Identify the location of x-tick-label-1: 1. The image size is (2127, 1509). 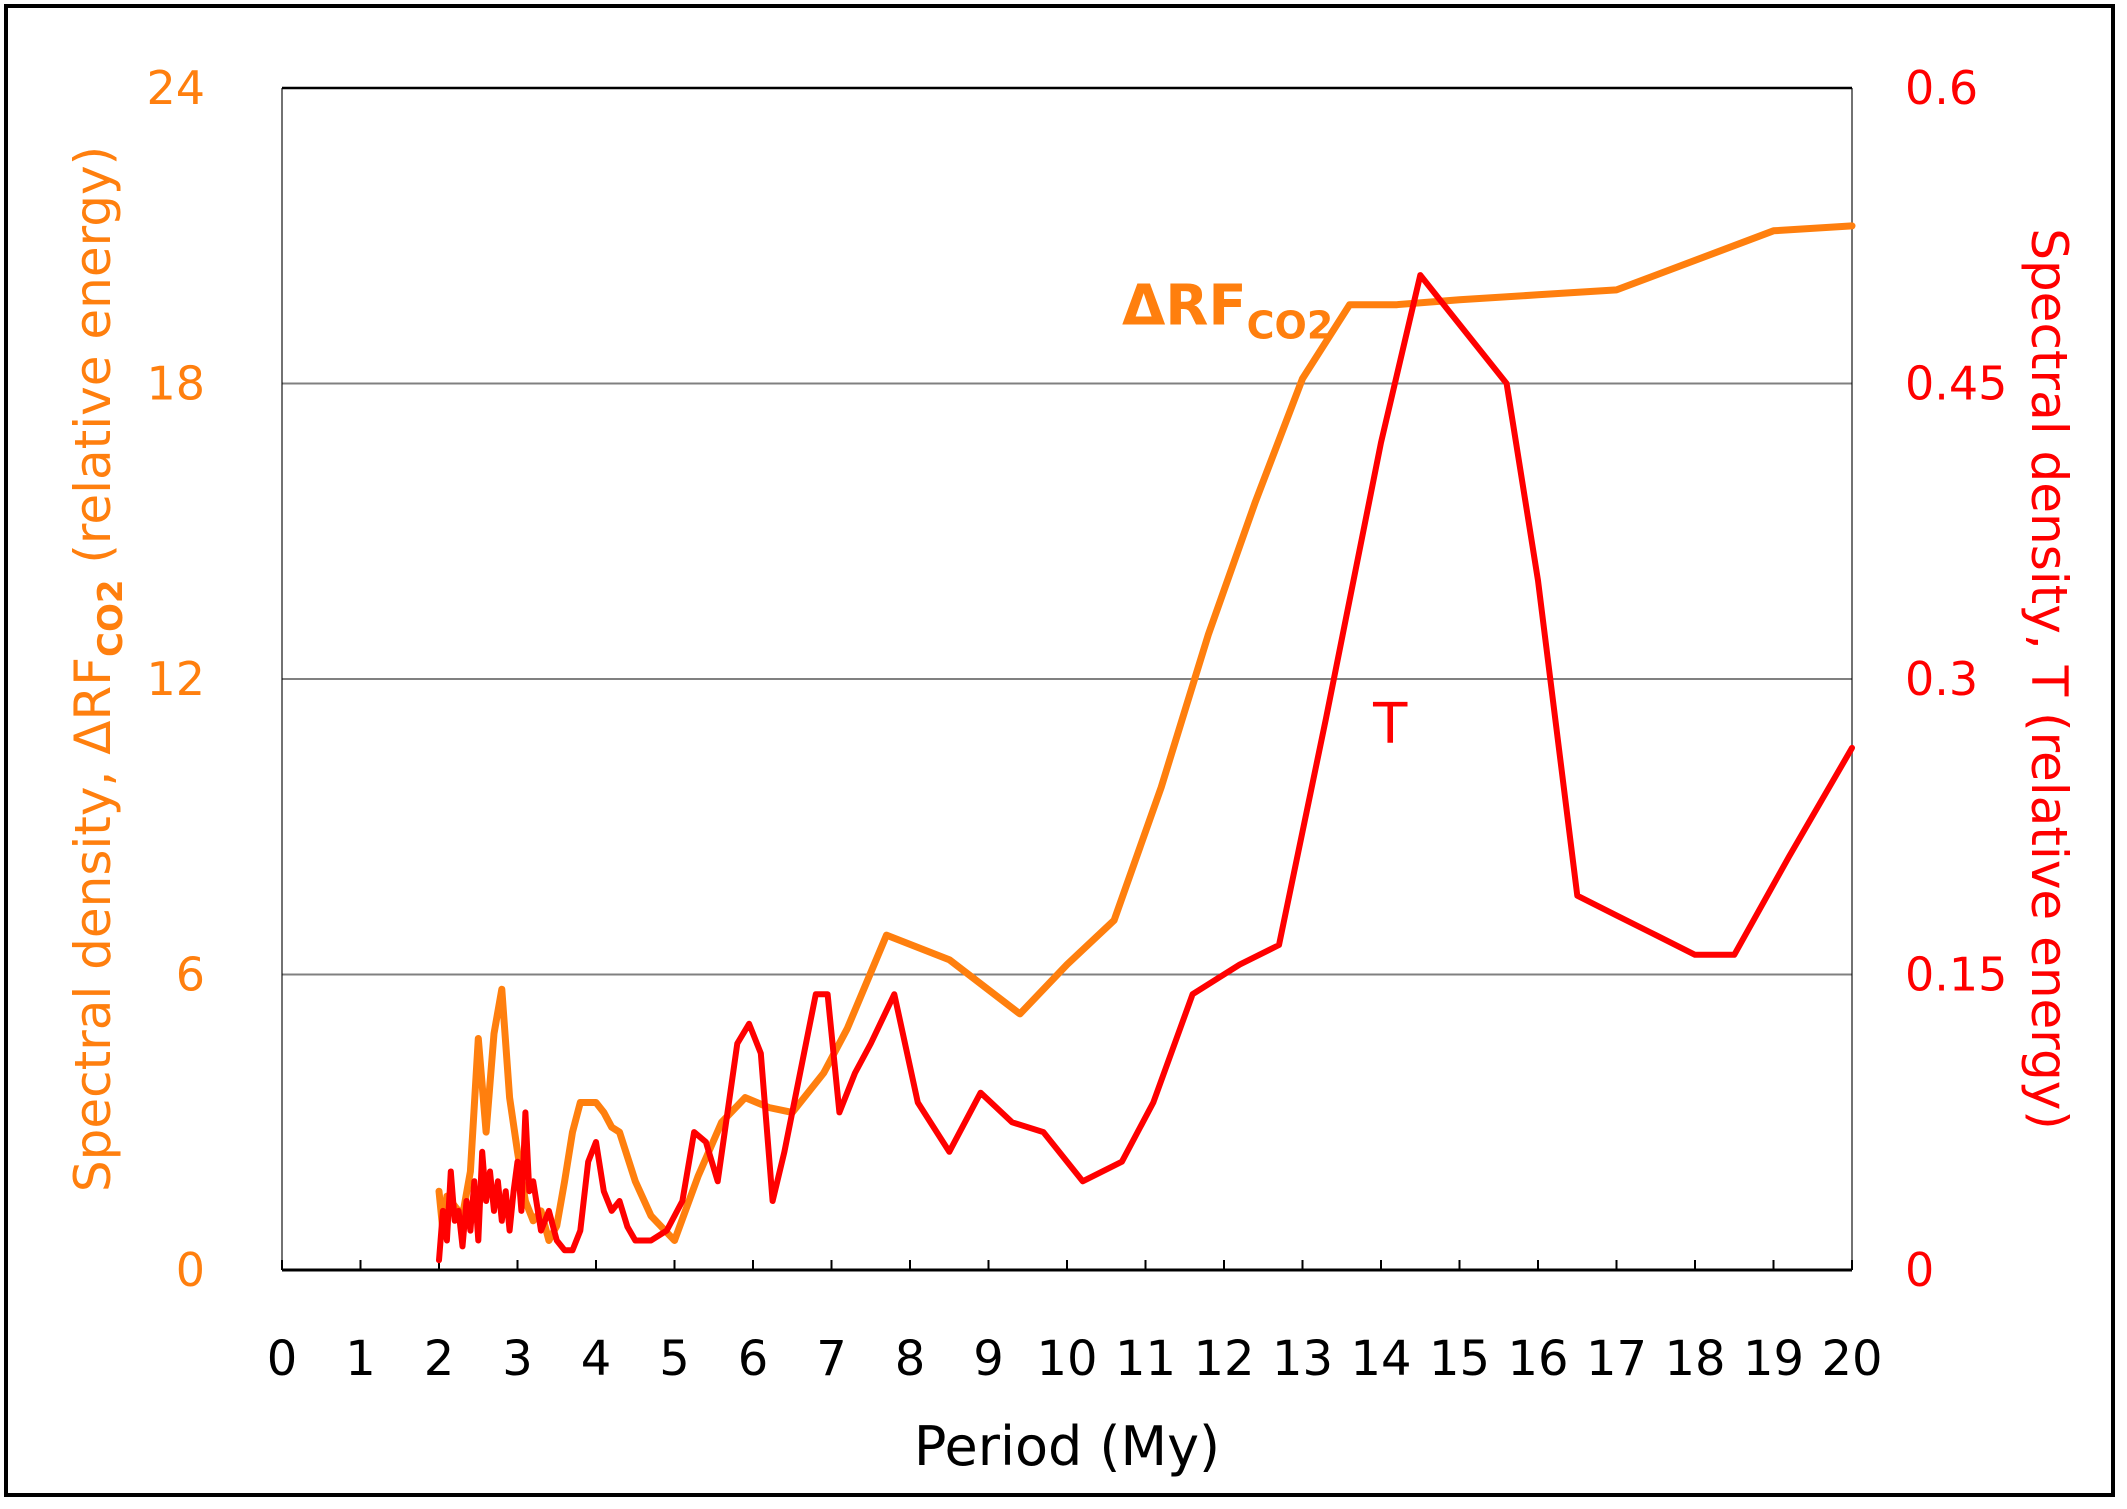
(360, 1359).